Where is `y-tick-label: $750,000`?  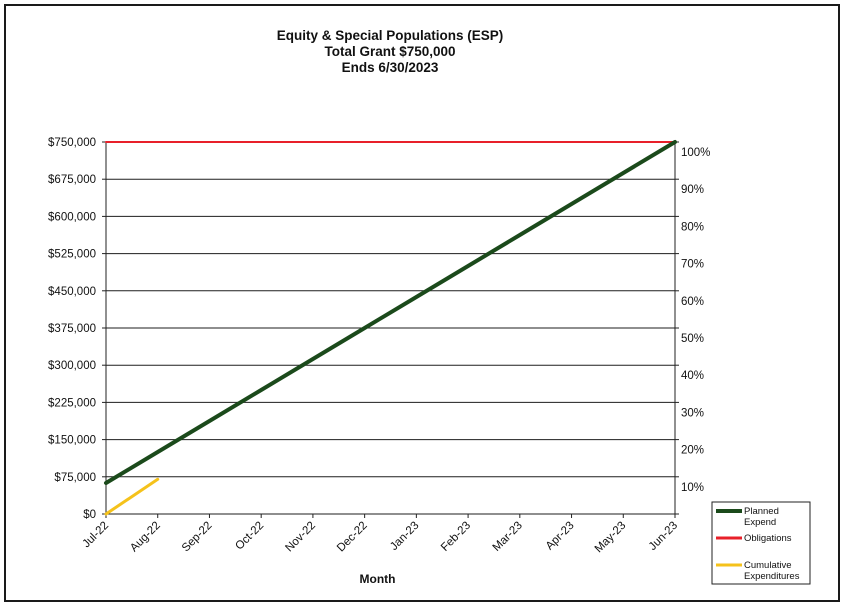
y-tick-label: $750,000 is located at coordinates (72, 143).